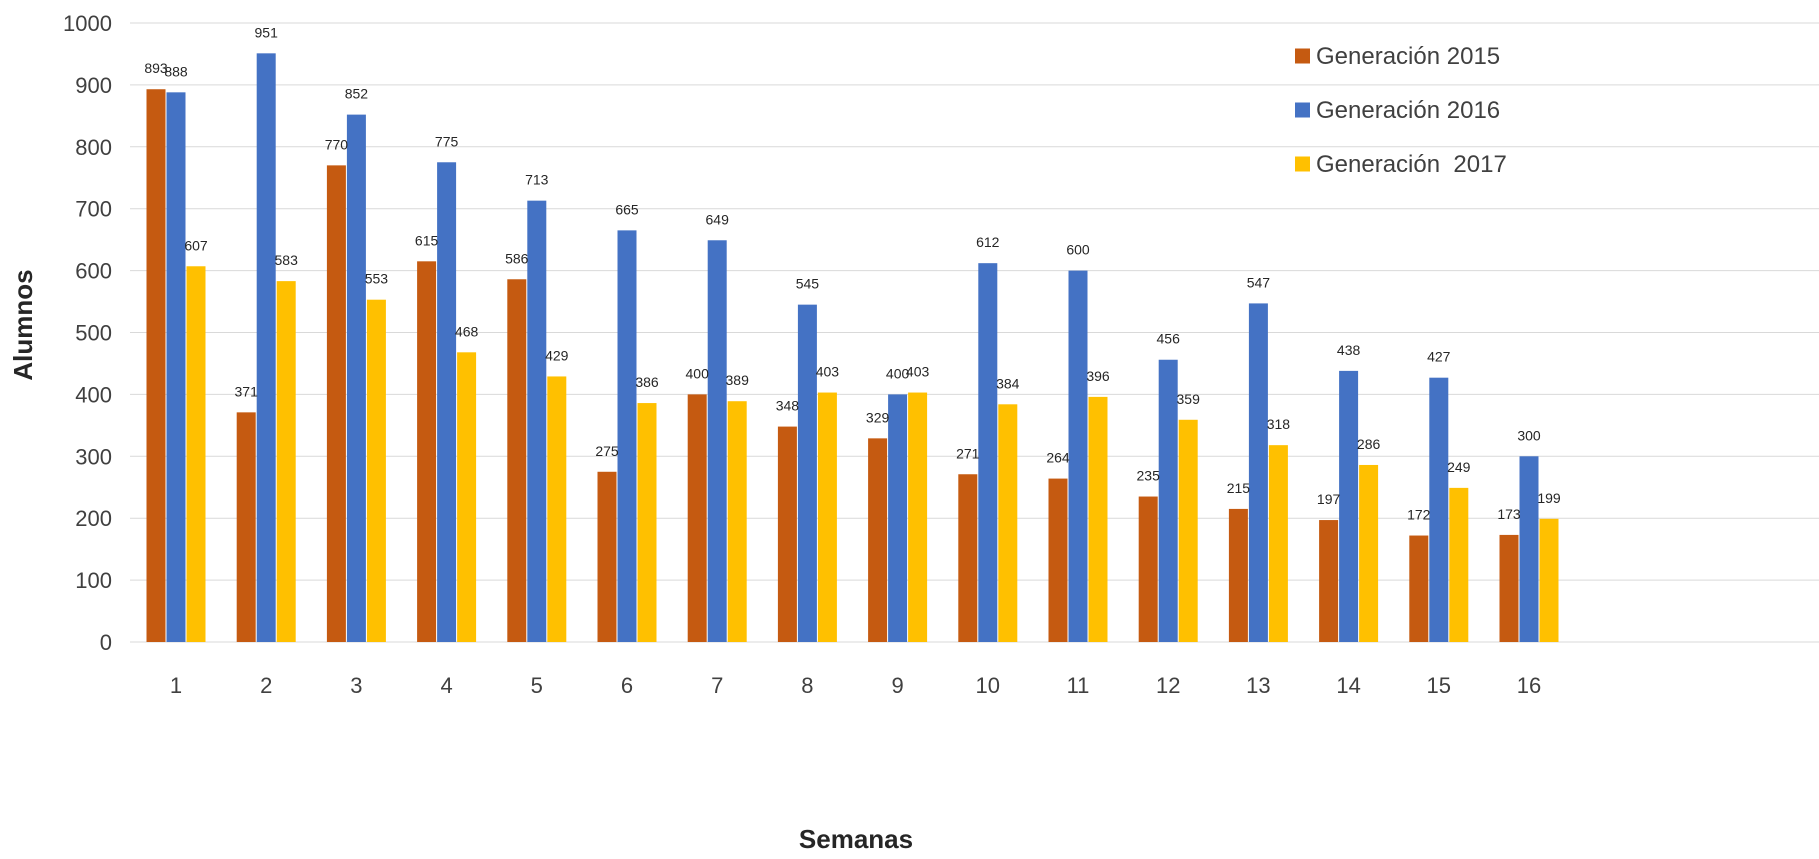 The height and width of the screenshot is (859, 1819). What do you see at coordinates (647, 382) in the screenshot?
I see `data-label: 386` at bounding box center [647, 382].